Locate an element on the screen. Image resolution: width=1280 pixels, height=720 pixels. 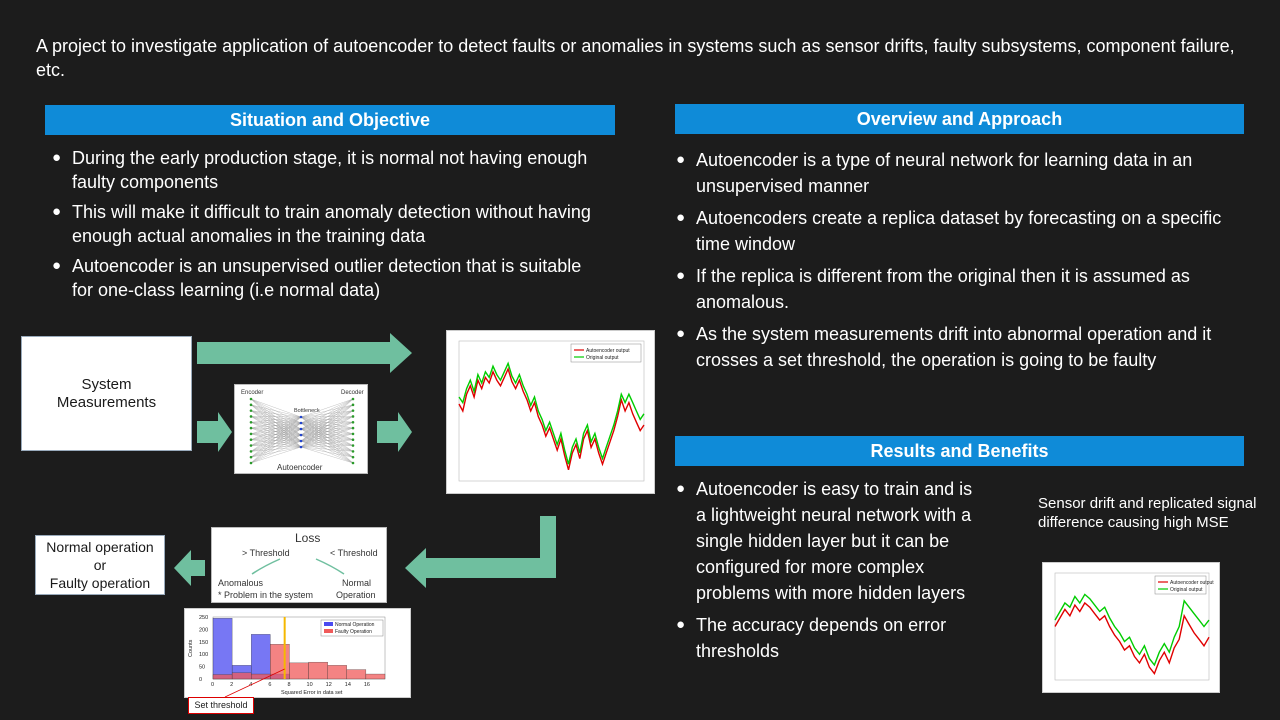
y-tick-label: 100 is located at coordinates (203, 655).